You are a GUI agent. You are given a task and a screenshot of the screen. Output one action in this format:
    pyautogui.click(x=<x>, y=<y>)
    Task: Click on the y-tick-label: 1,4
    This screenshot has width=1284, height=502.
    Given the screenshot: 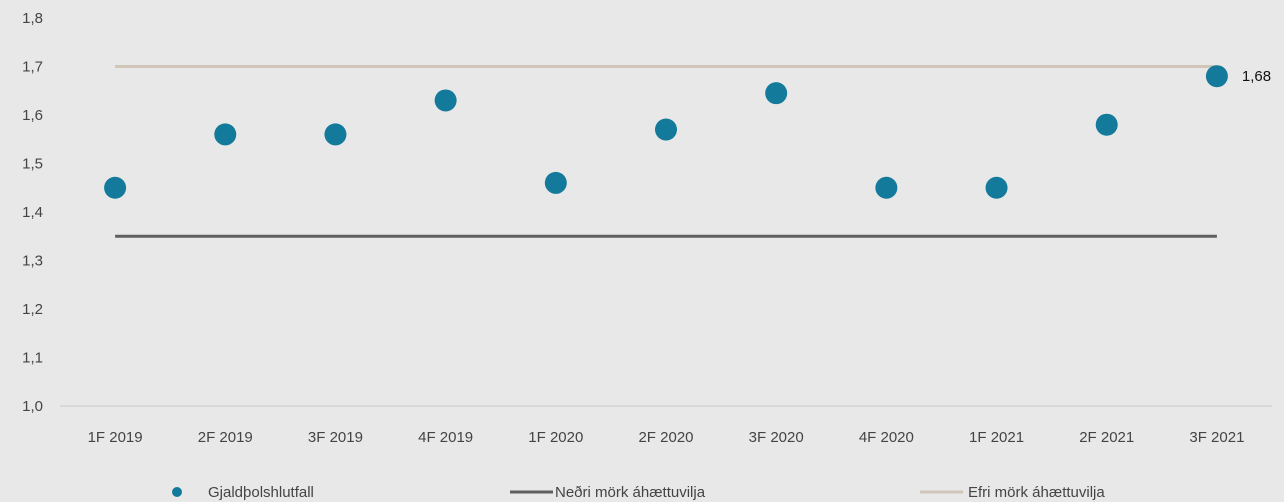 What is the action you would take?
    pyautogui.click(x=32, y=212)
    